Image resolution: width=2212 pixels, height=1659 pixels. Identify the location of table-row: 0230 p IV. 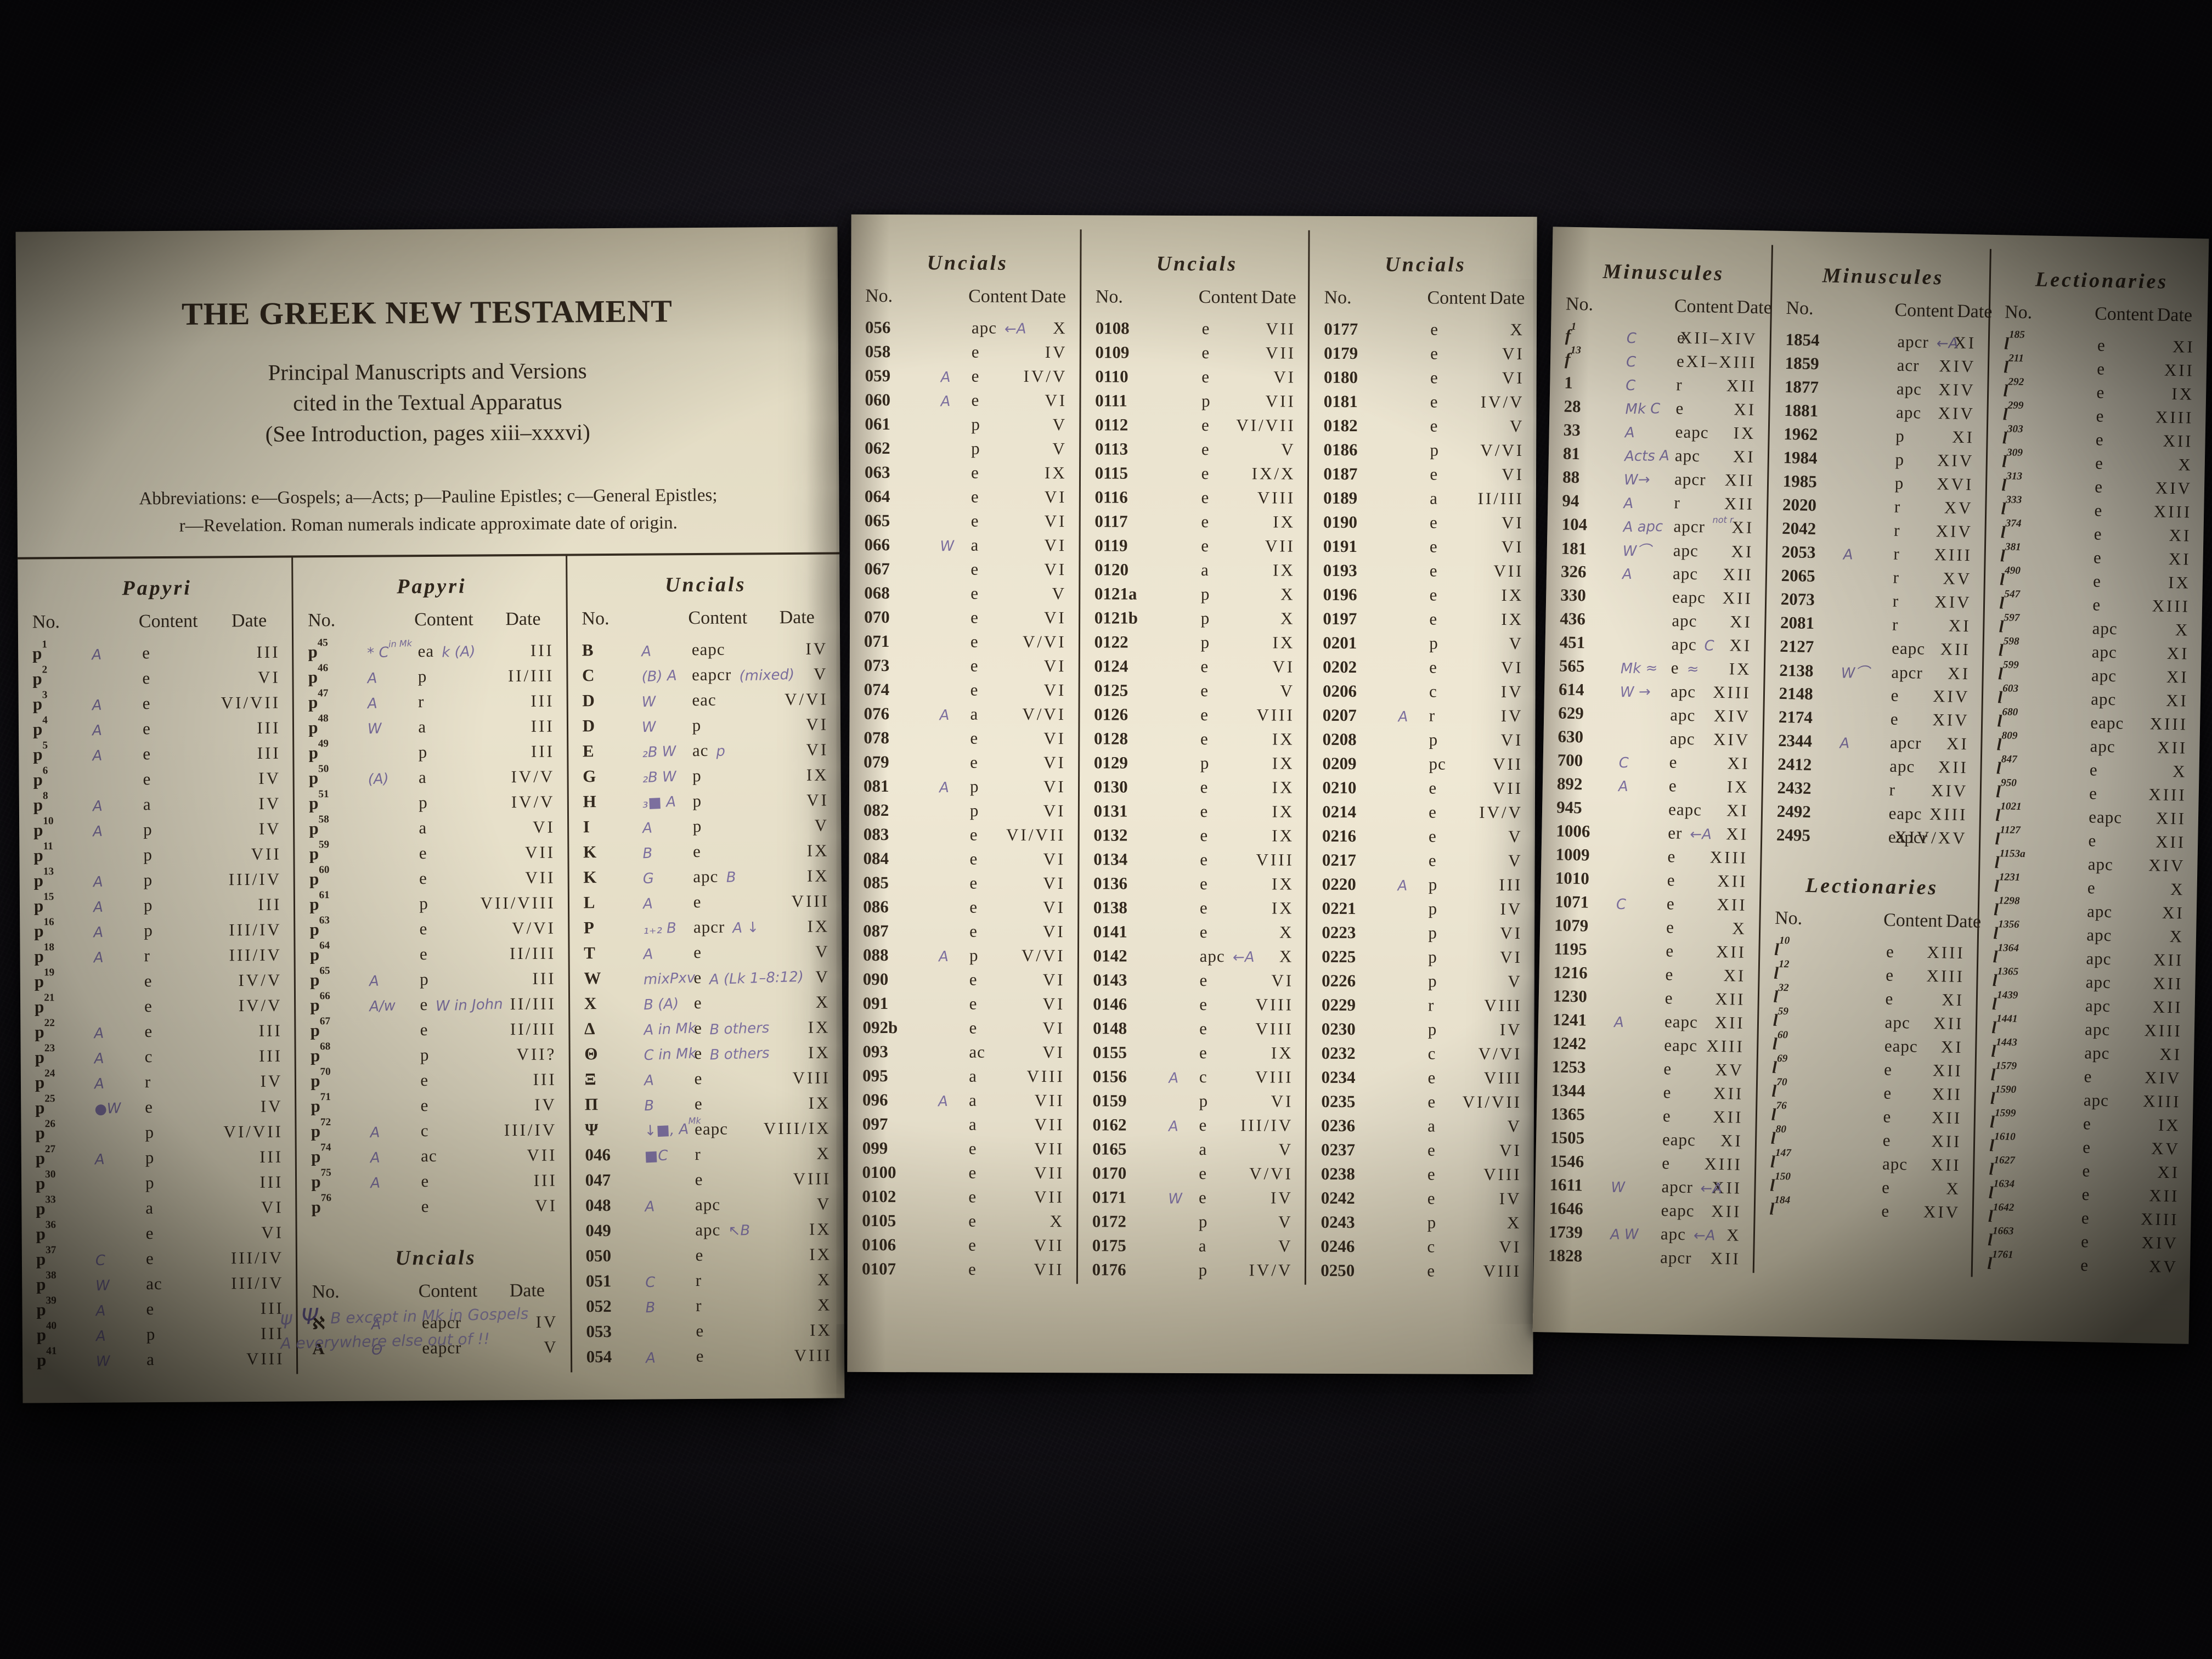
(1424, 1031).